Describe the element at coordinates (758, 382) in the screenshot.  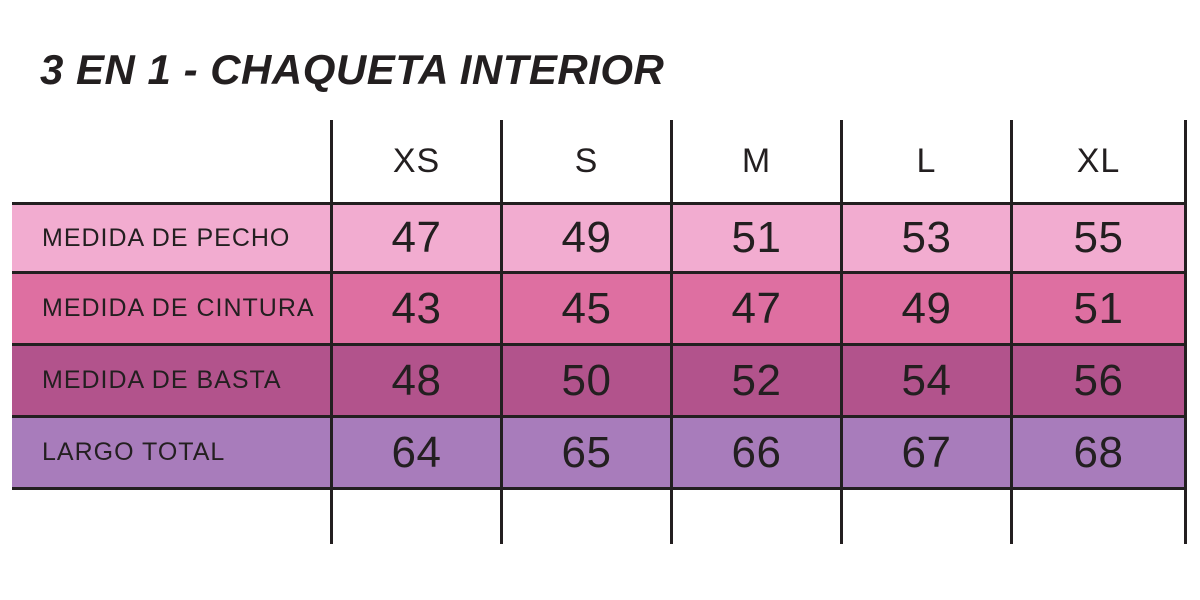
I see `table-cell: 52` at that location.